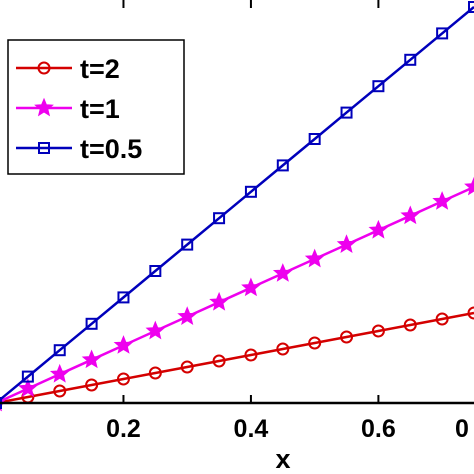 The width and height of the screenshot is (474, 474). I want to click on legend-entry: t=1, so click(68, 109).